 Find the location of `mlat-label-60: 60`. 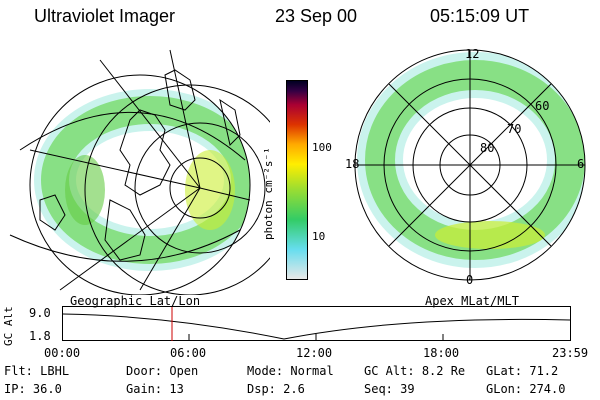

mlat-label-60: 60 is located at coordinates (542, 106).